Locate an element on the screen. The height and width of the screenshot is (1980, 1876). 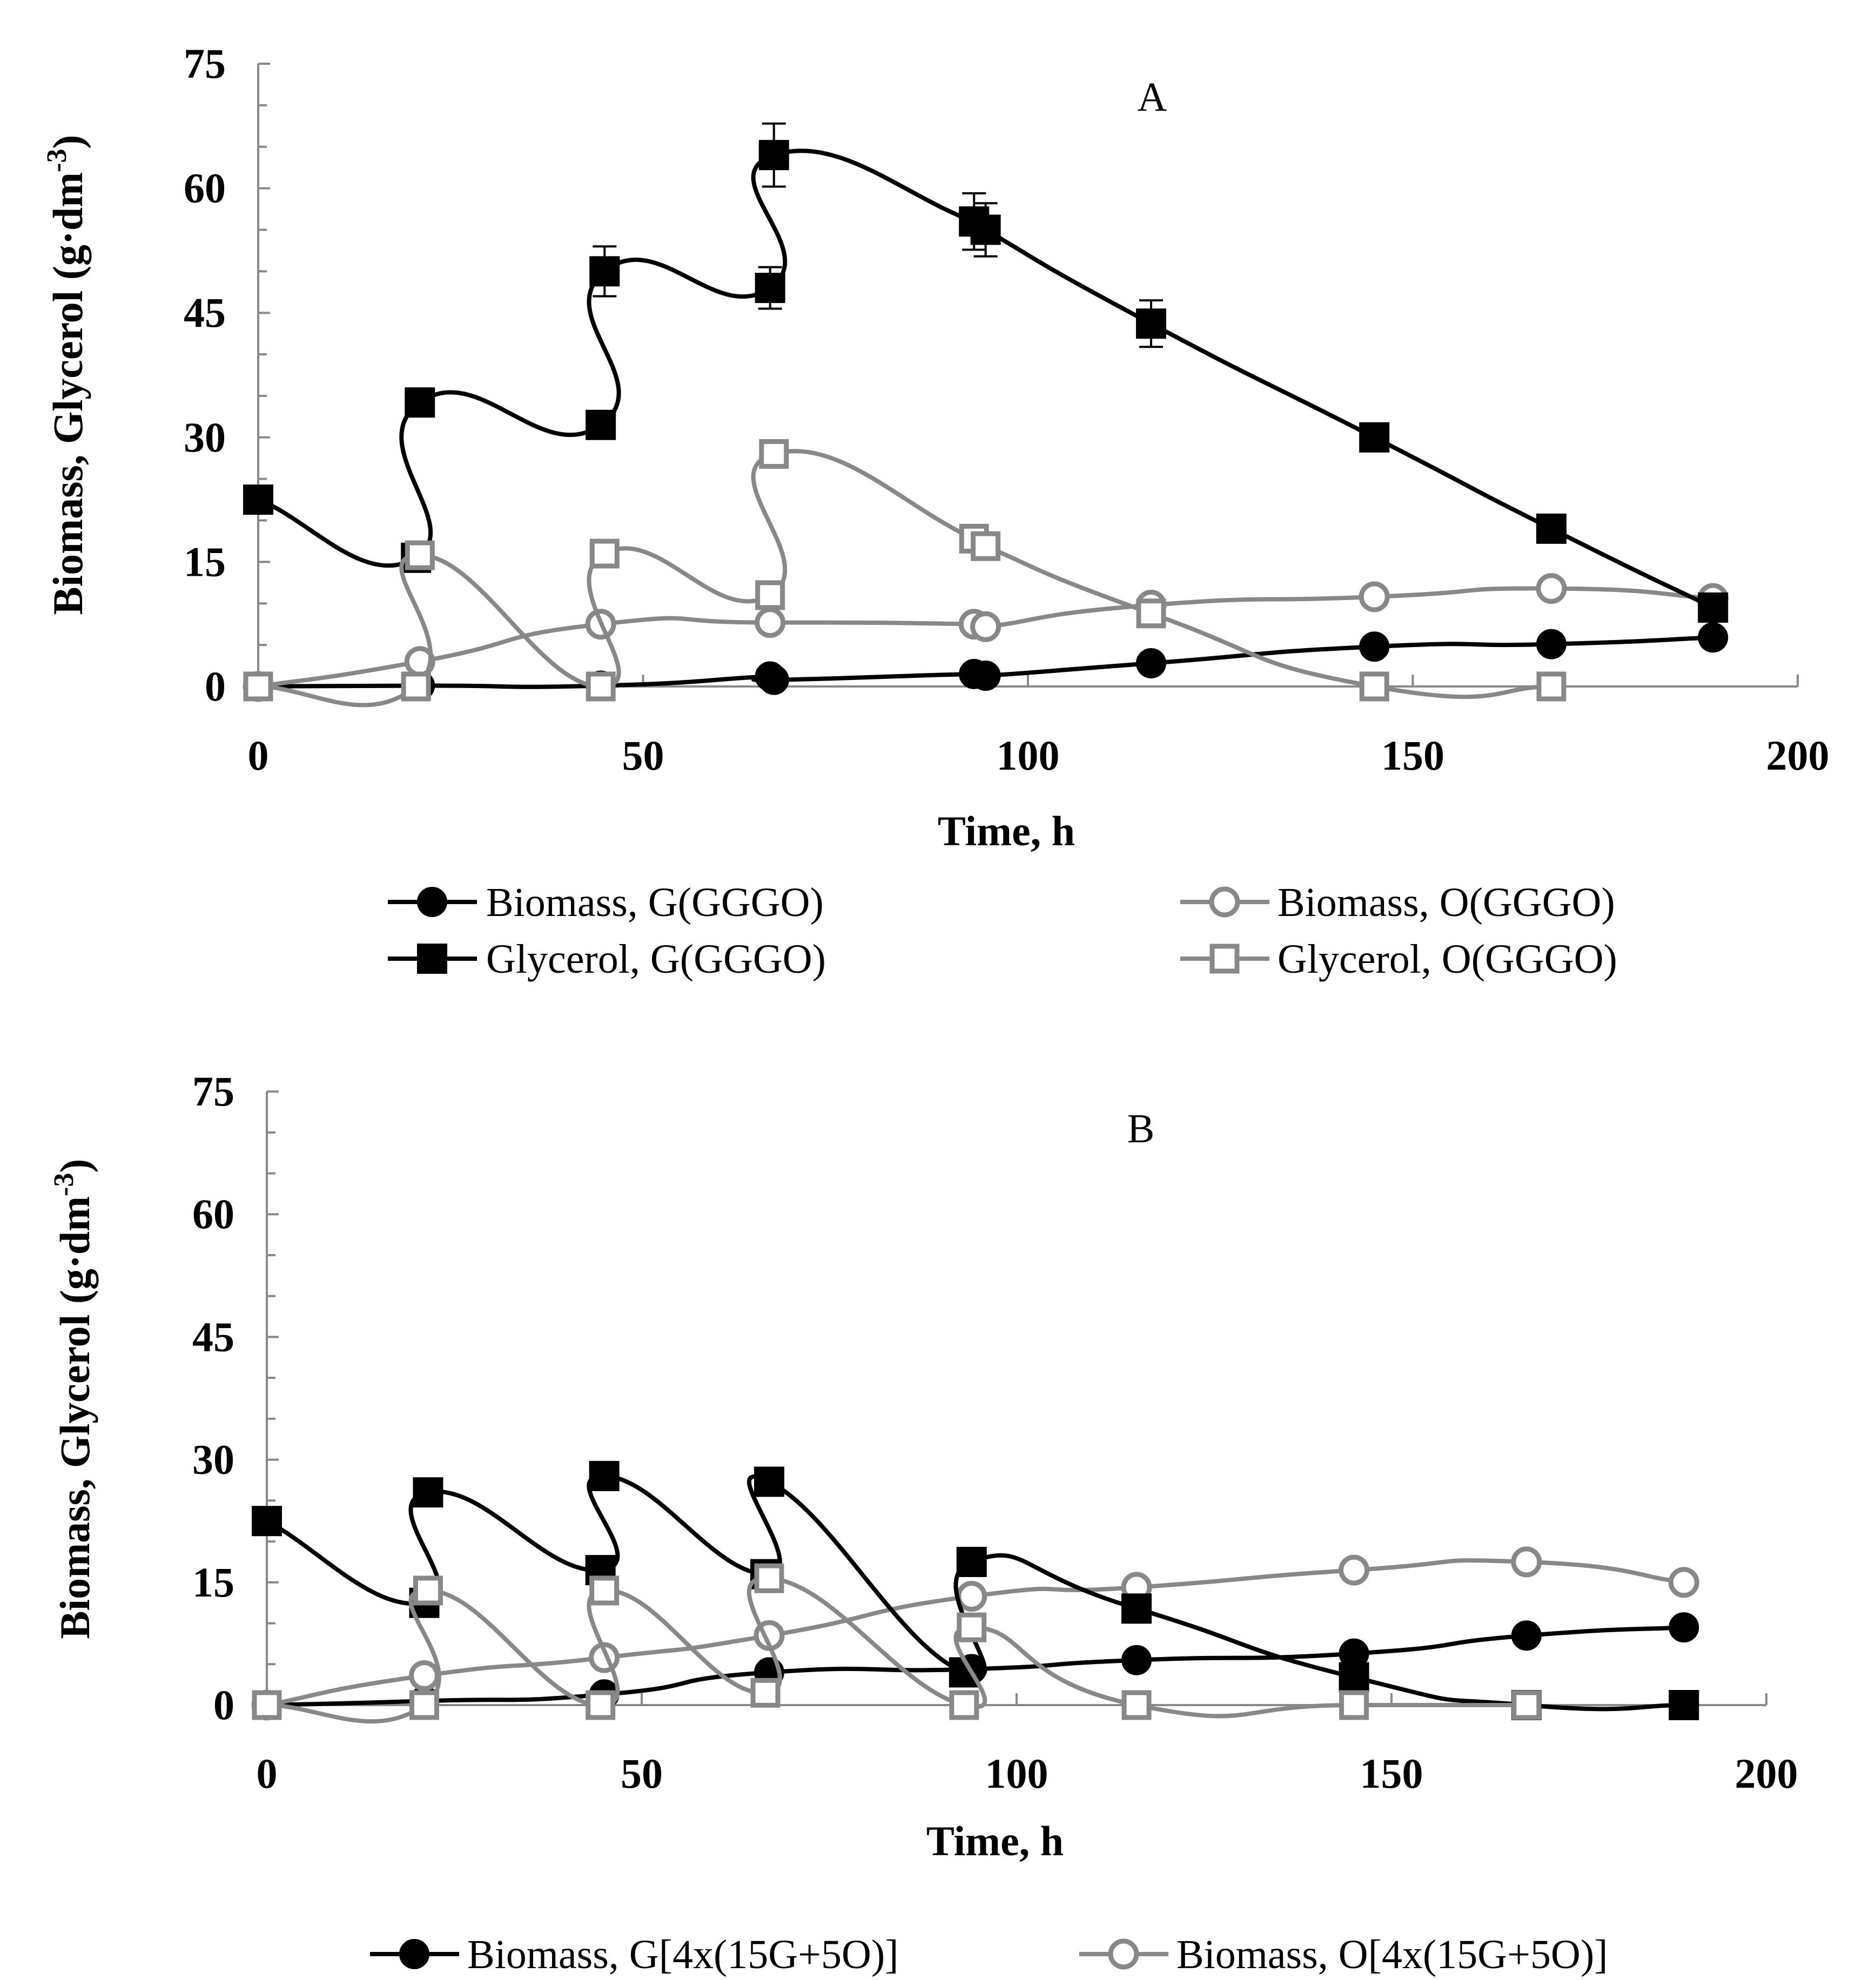
legend-entry: Biomass, G[4x(15G+5O)] is located at coordinates (634, 1955).